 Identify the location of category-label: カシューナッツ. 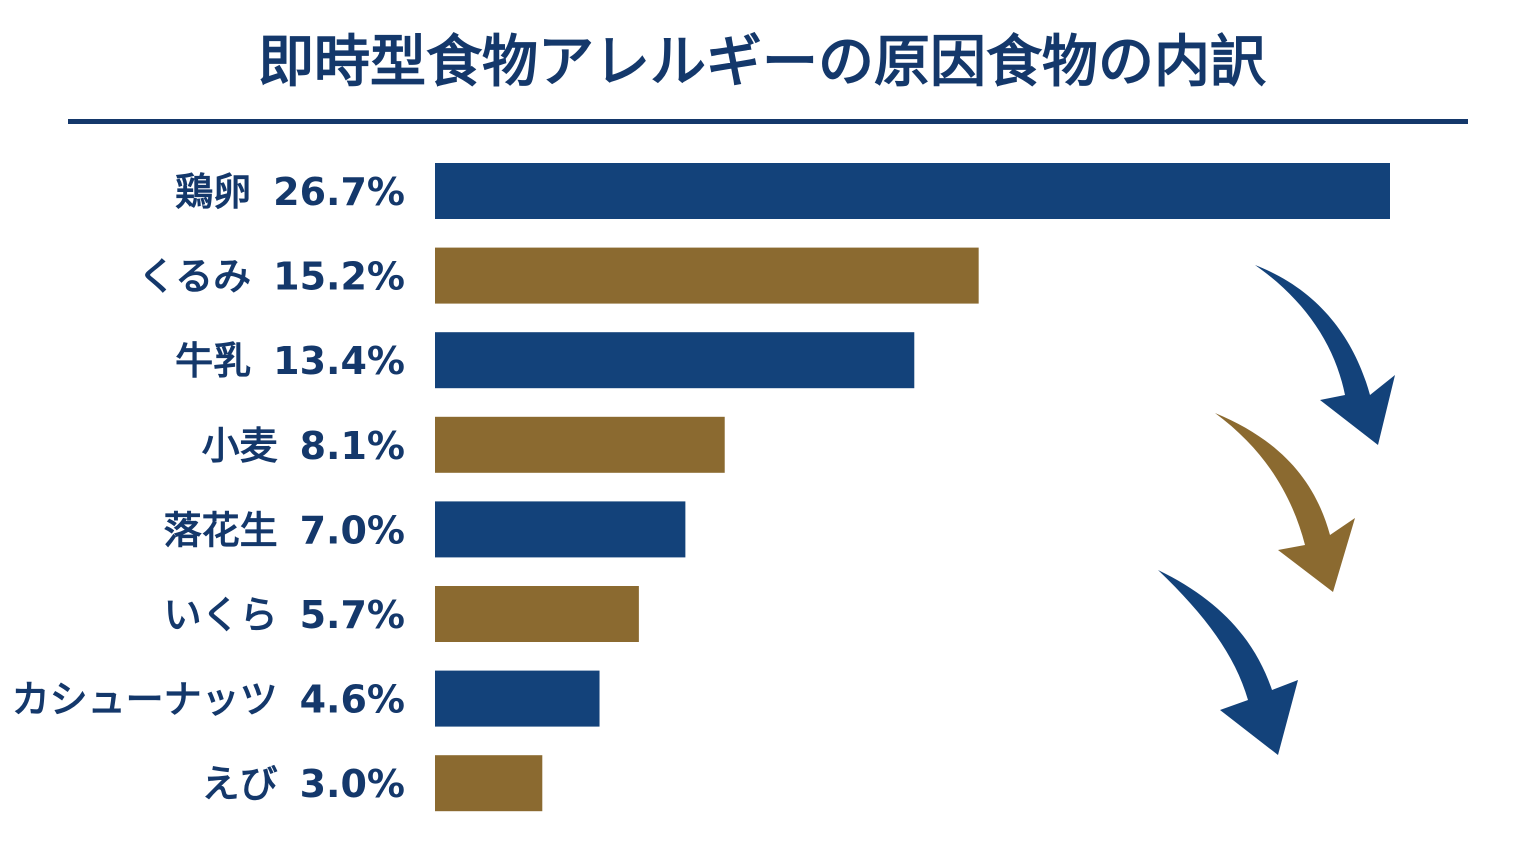
(145, 699).